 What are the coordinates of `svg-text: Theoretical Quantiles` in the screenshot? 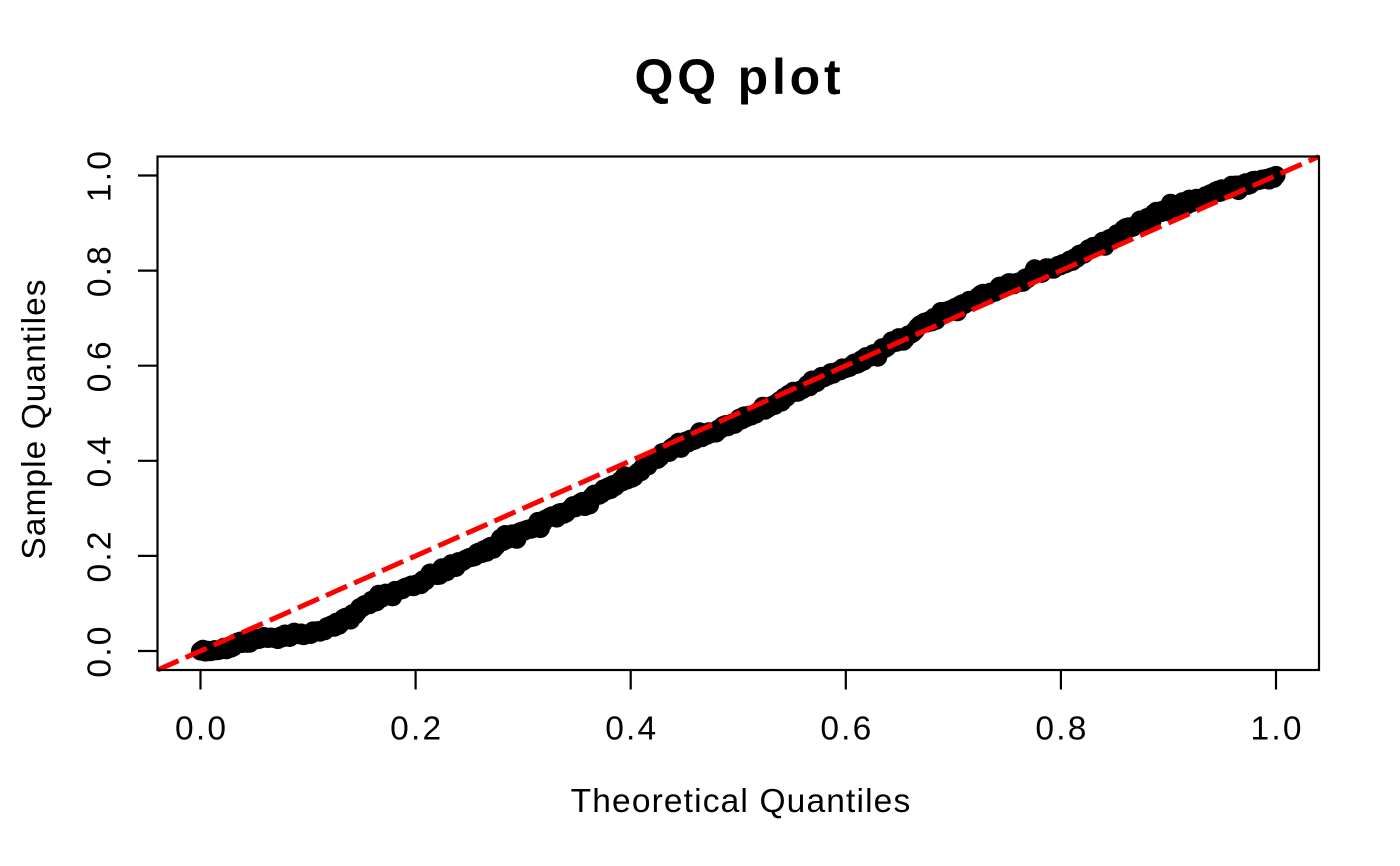 It's located at (741, 801).